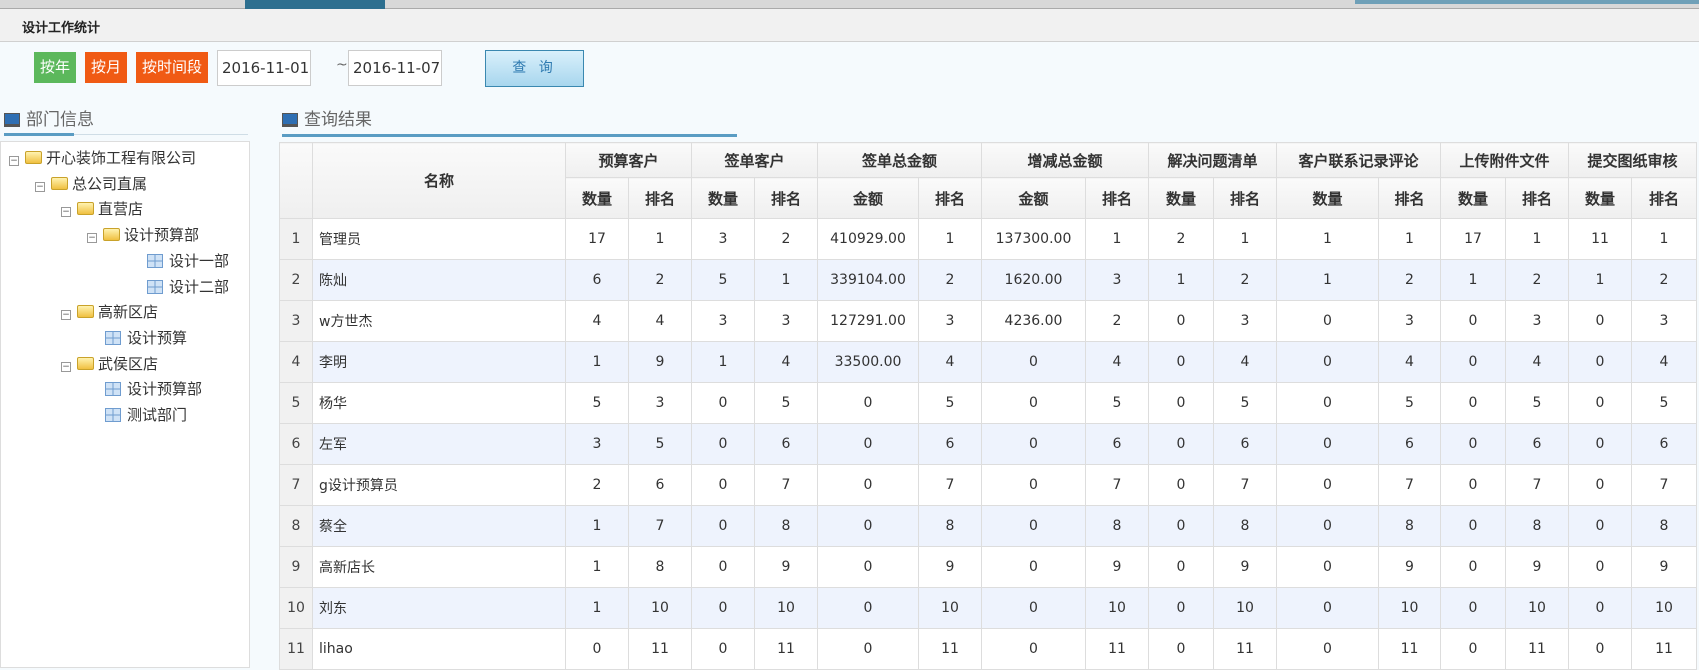 This screenshot has width=1699, height=670. I want to click on results-panel-title: 查询结果, so click(338, 120).